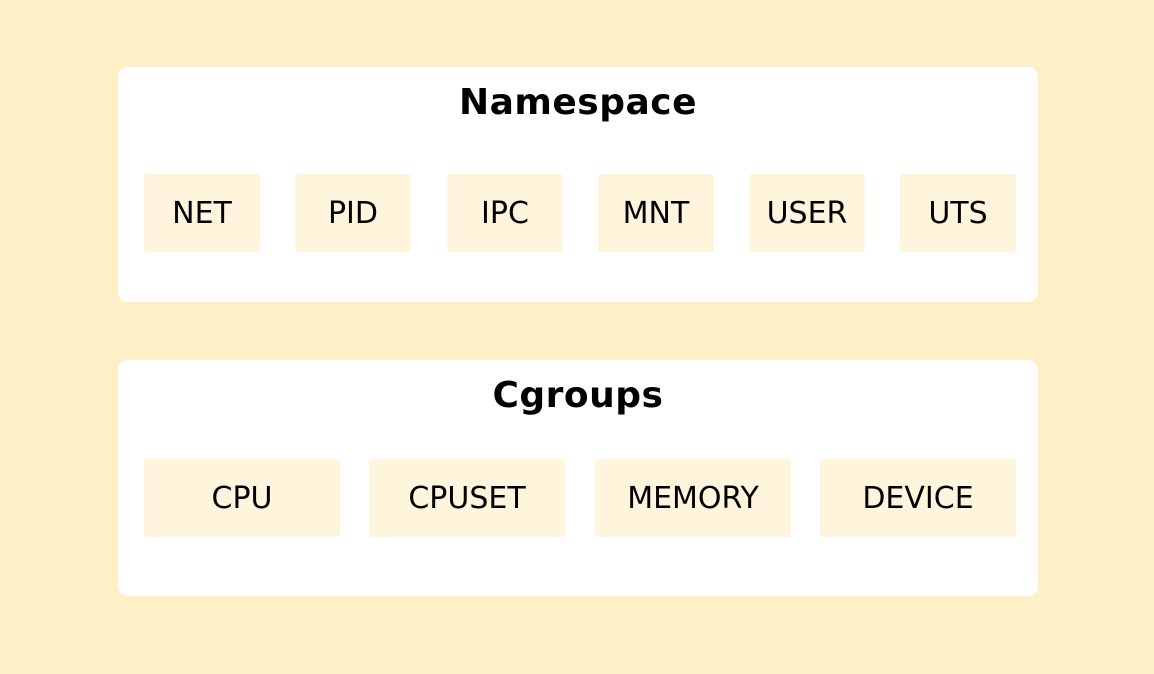 The width and height of the screenshot is (1154, 674). Describe the element at coordinates (353, 213) in the screenshot. I see `namespace-item-pid: PID` at that location.